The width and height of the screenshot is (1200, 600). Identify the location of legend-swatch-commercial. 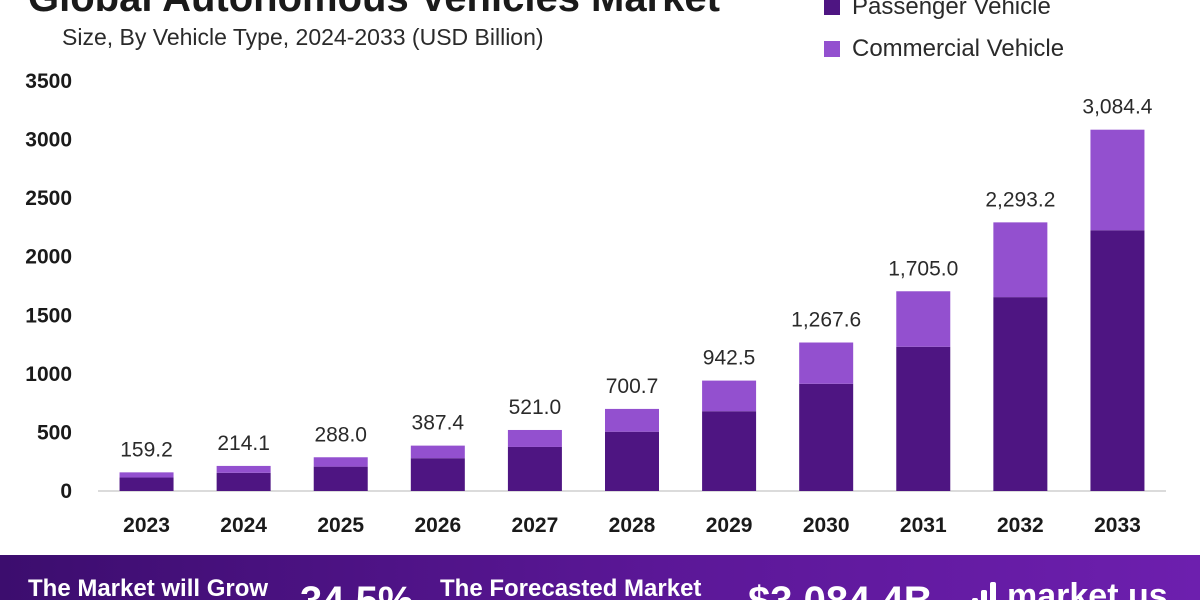
(832, 49).